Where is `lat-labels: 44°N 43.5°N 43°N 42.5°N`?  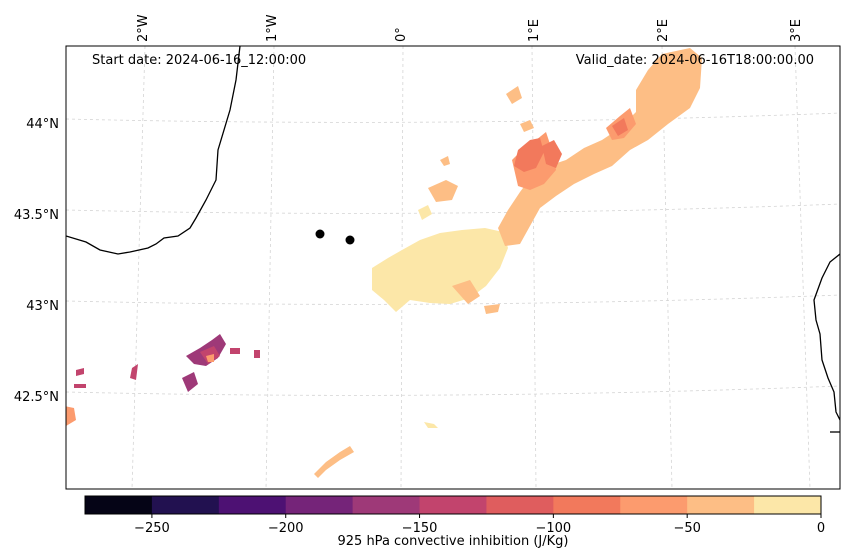 lat-labels: 44°N 43.5°N 43°N 42.5°N is located at coordinates (36, 261).